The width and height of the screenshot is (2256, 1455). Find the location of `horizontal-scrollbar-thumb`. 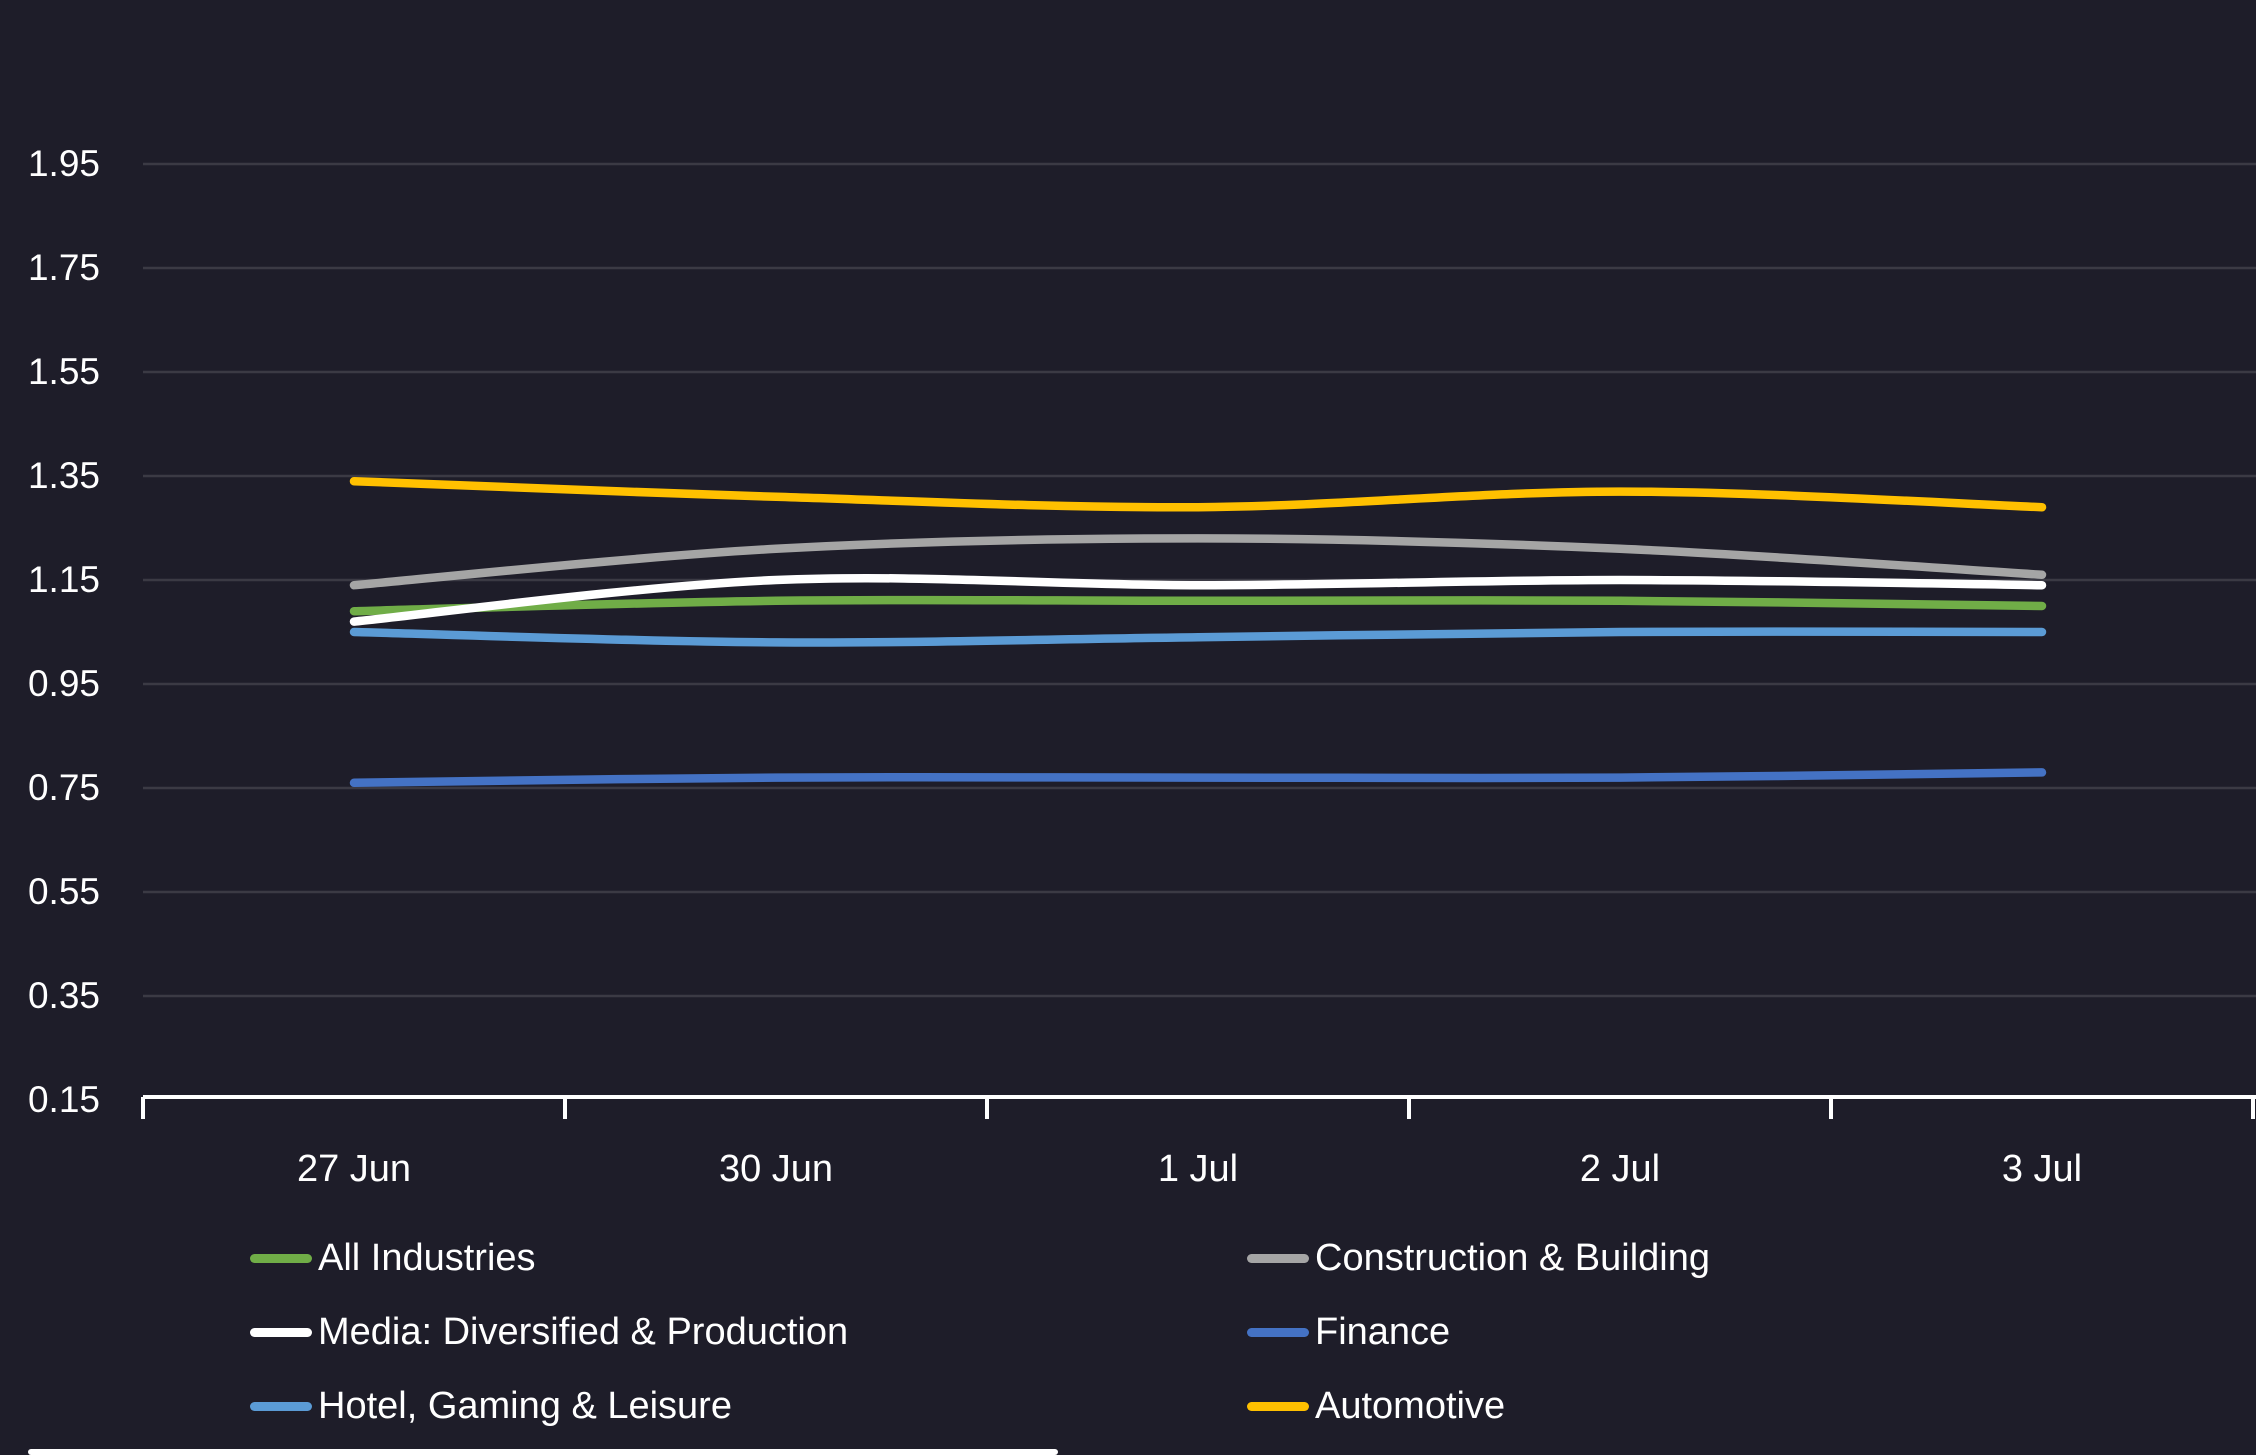

horizontal-scrollbar-thumb is located at coordinates (543, 1452).